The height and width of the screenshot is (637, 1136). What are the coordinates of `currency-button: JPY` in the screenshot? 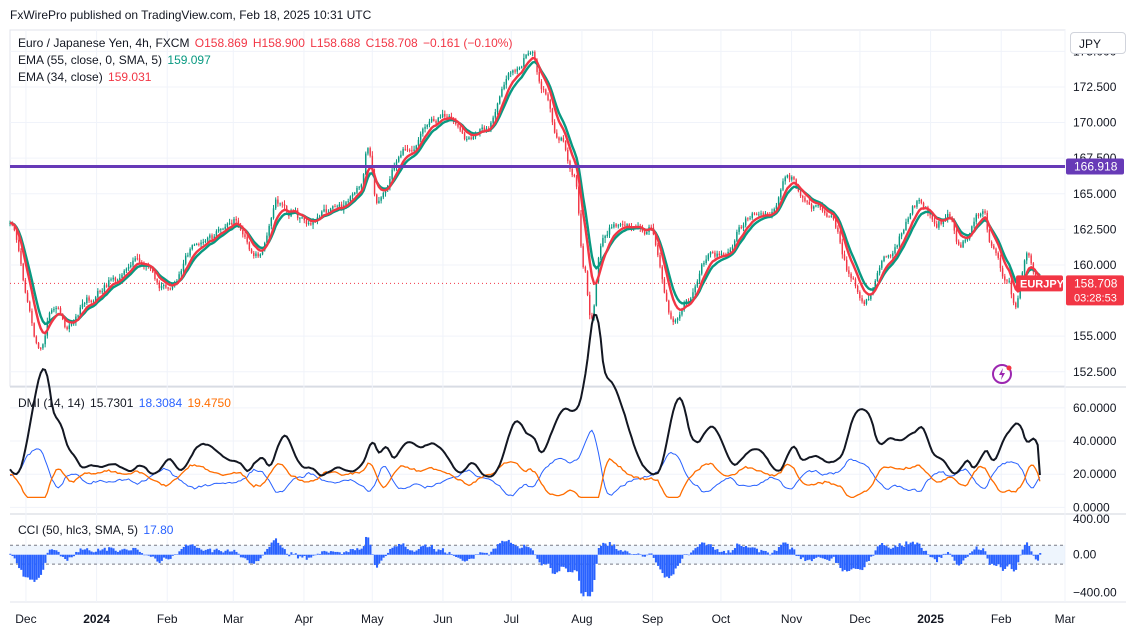 It's located at (1098, 43).